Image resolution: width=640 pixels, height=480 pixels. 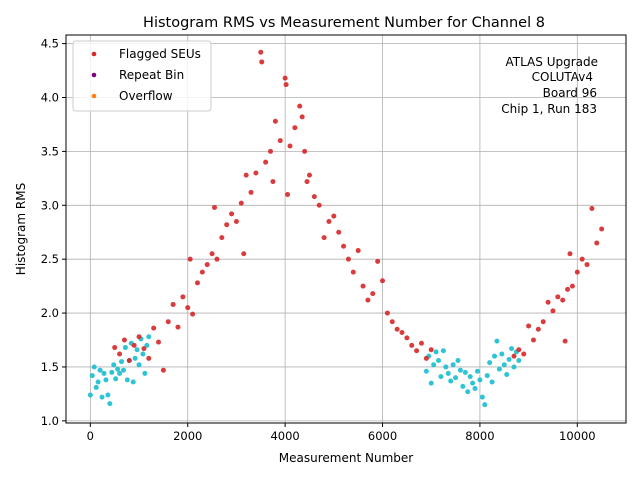 What do you see at coordinates (187, 436) in the screenshot?
I see `x-tick-label: 2000` at bounding box center [187, 436].